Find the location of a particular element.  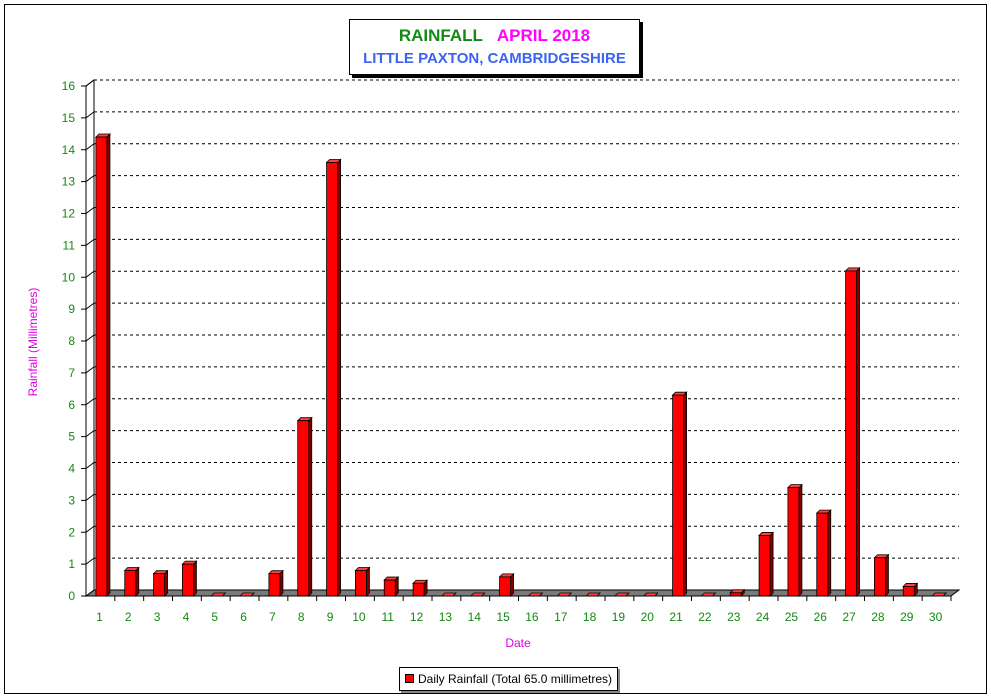

chart-title: RAINFALL is located at coordinates (440, 35).